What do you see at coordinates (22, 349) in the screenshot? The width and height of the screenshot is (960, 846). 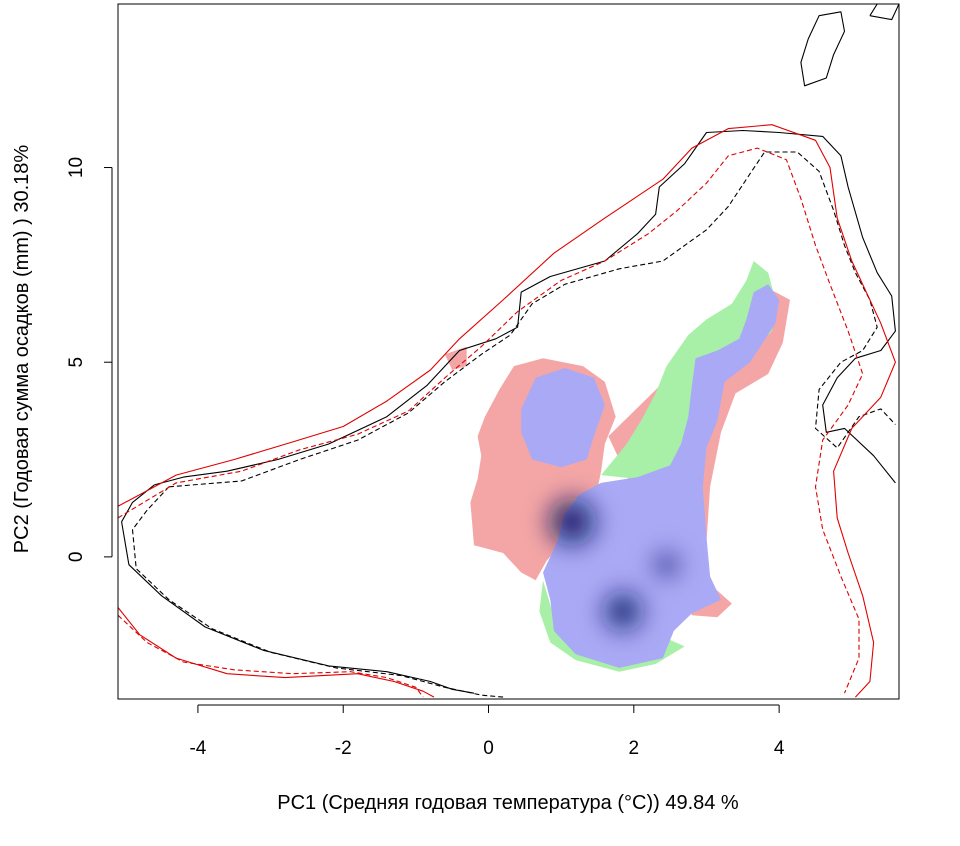 I see `y-axis-title: PC2 (Годовая сумма осадков (mm) ) 30.18%` at bounding box center [22, 349].